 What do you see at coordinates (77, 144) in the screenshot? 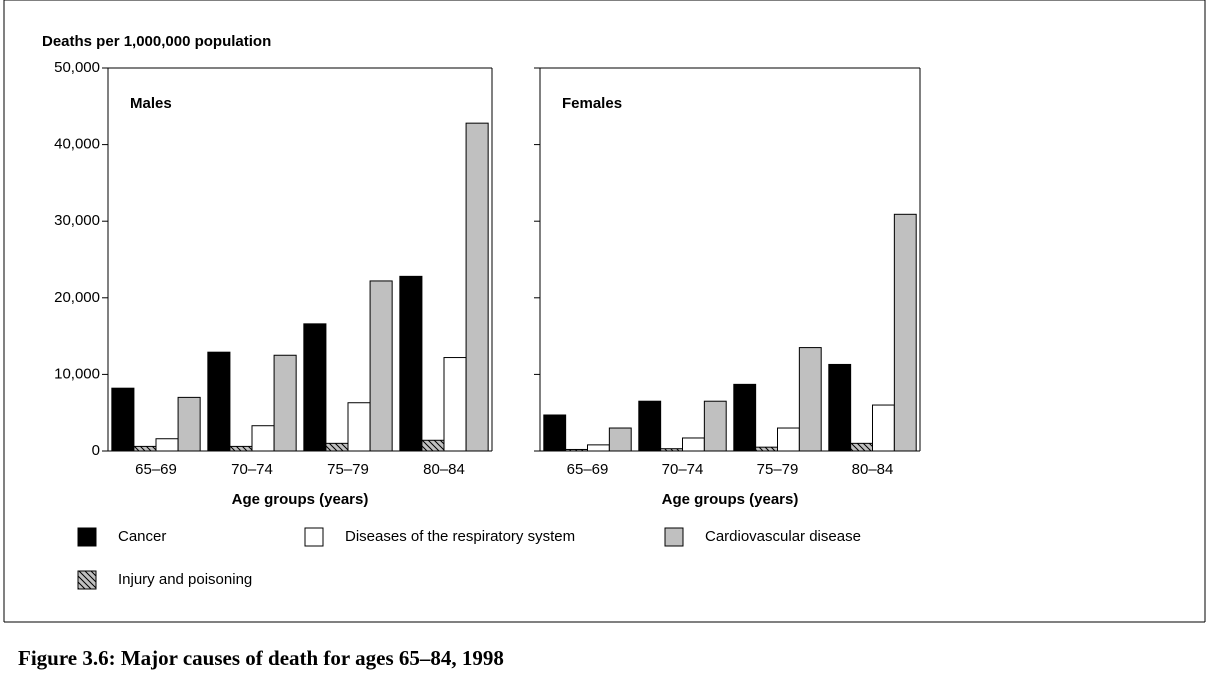
I see `y-tick-label: 40,000` at bounding box center [77, 144].